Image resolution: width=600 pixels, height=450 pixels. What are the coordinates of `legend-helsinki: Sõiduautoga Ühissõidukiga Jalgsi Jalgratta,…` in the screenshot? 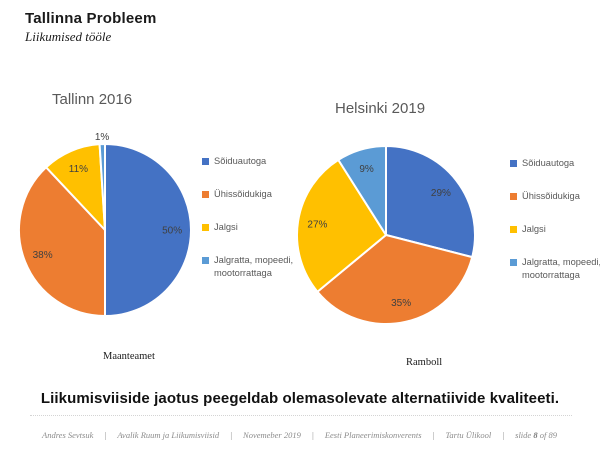 It's located at (555, 229).